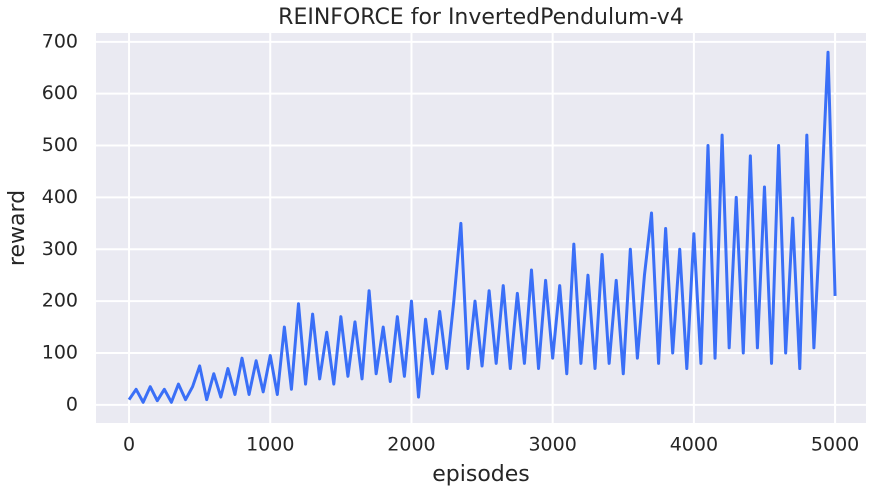 This screenshot has width=879, height=497. What do you see at coordinates (60, 41) in the screenshot?
I see `y-tick-label: 700` at bounding box center [60, 41].